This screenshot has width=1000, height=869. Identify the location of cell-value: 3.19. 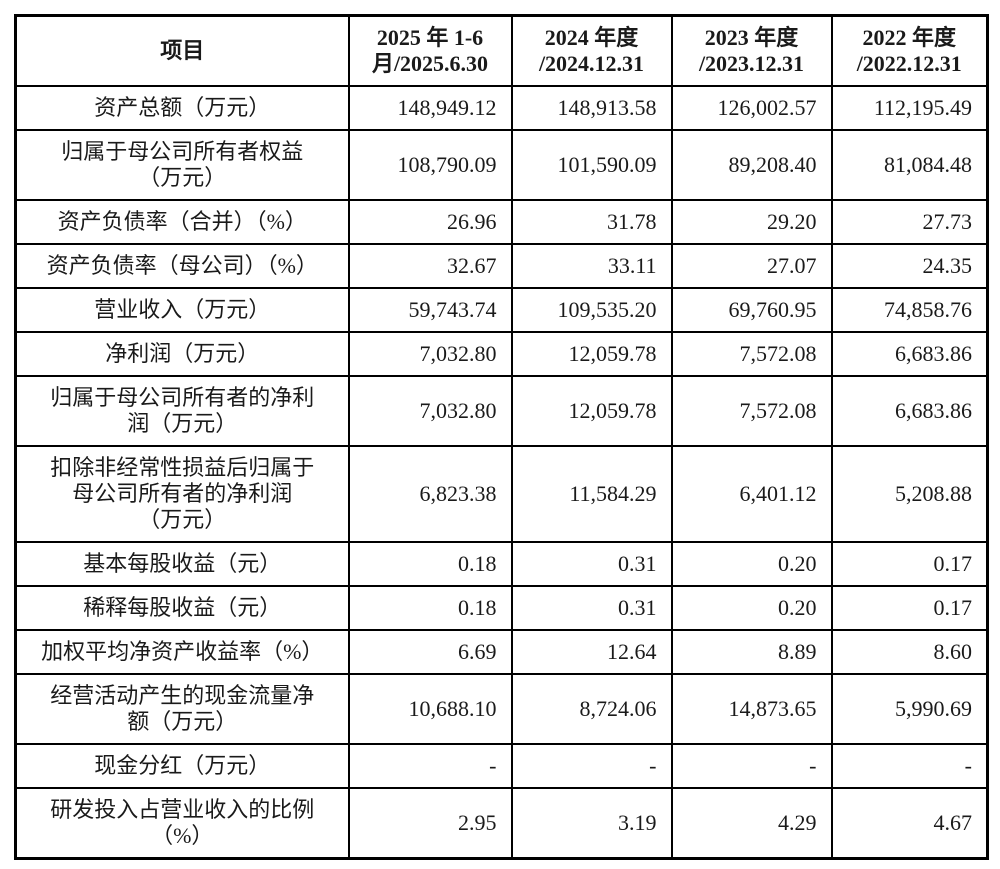
(591, 823).